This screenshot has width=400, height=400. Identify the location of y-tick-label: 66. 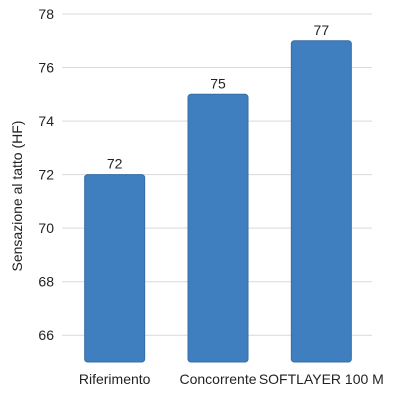
(46, 335).